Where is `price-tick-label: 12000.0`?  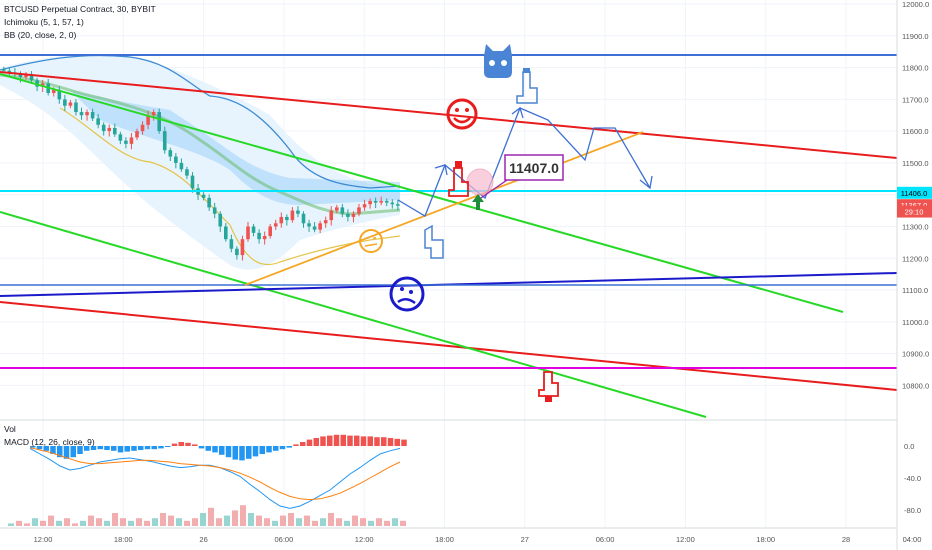
price-tick-label: 12000.0 is located at coordinates (915, 4).